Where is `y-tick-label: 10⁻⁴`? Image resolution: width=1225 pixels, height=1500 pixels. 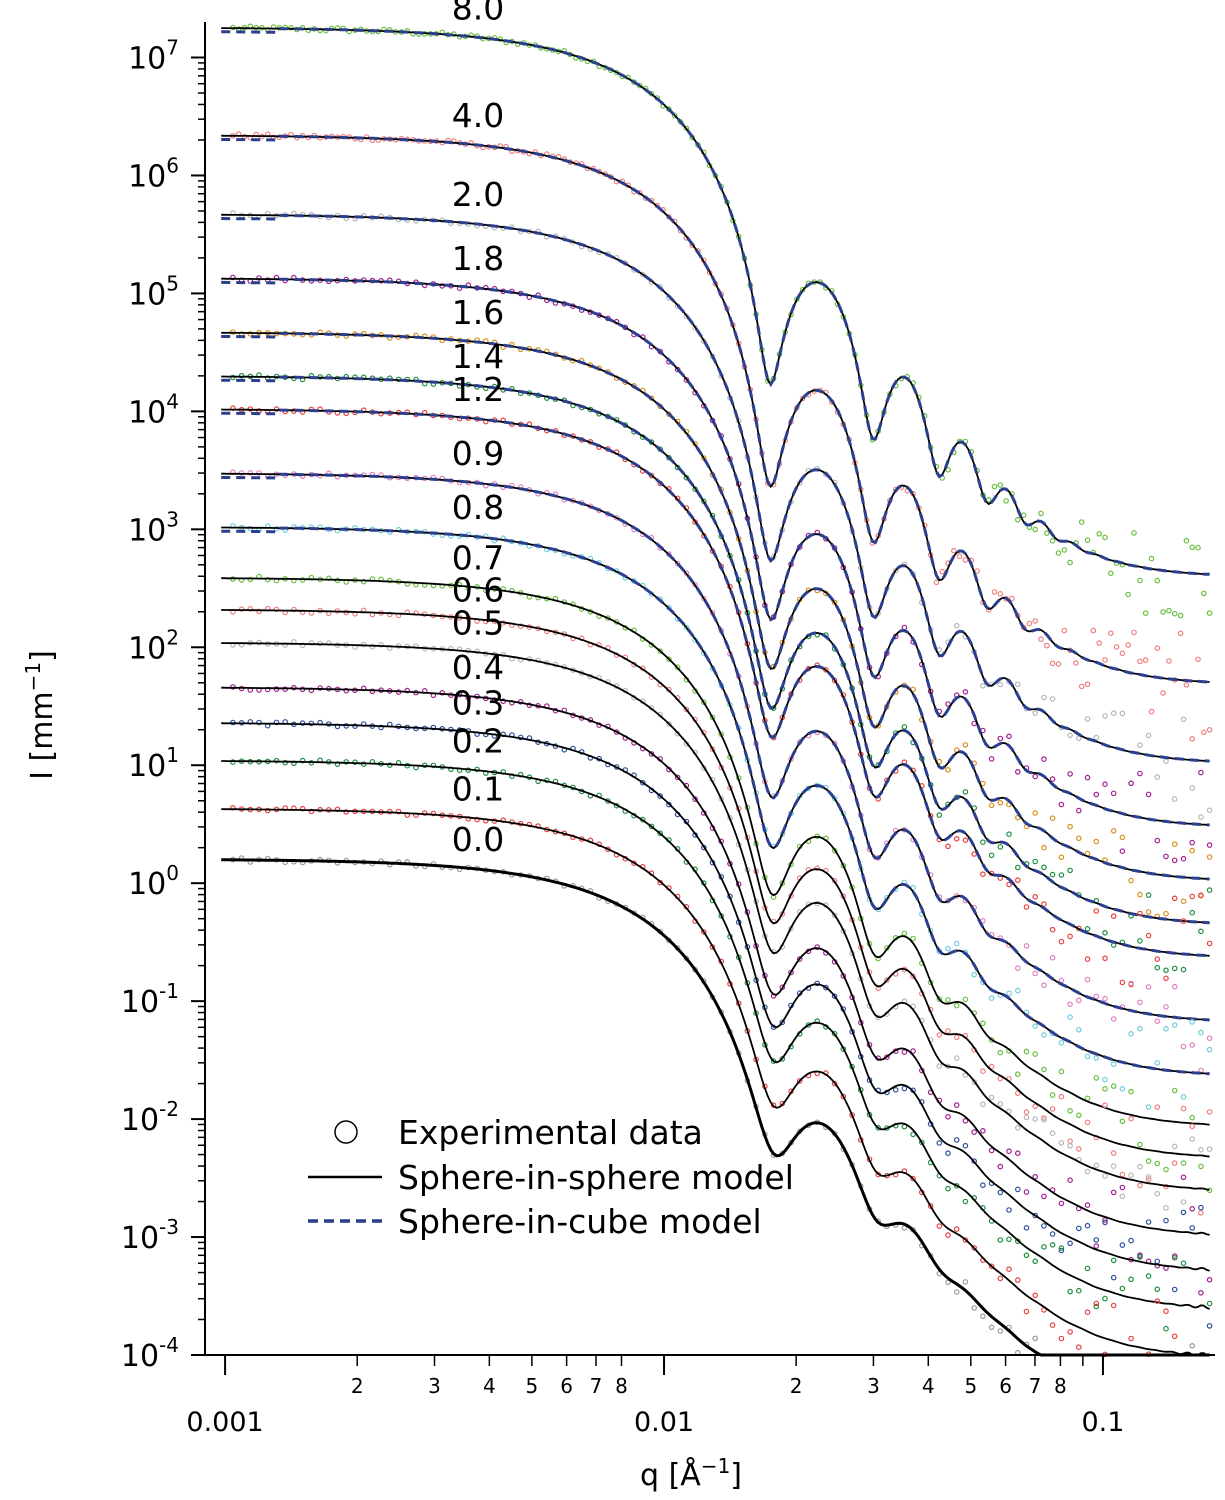
y-tick-label: 10⁻⁴ is located at coordinates (150, 1353).